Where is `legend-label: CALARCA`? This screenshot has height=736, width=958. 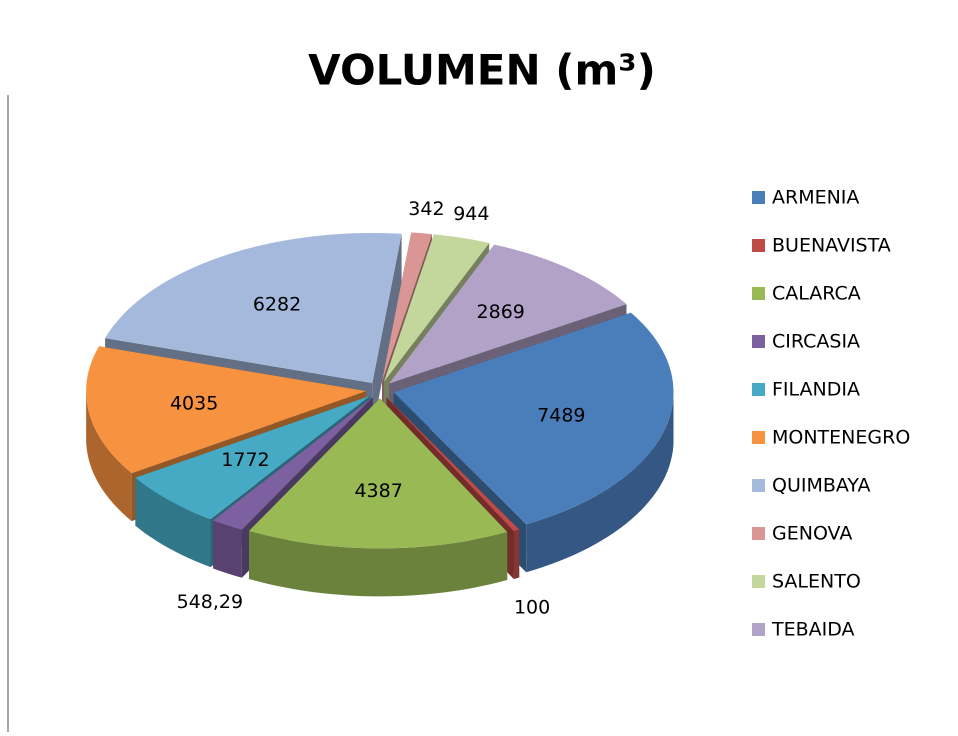
legend-label: CALARCA is located at coordinates (816, 294).